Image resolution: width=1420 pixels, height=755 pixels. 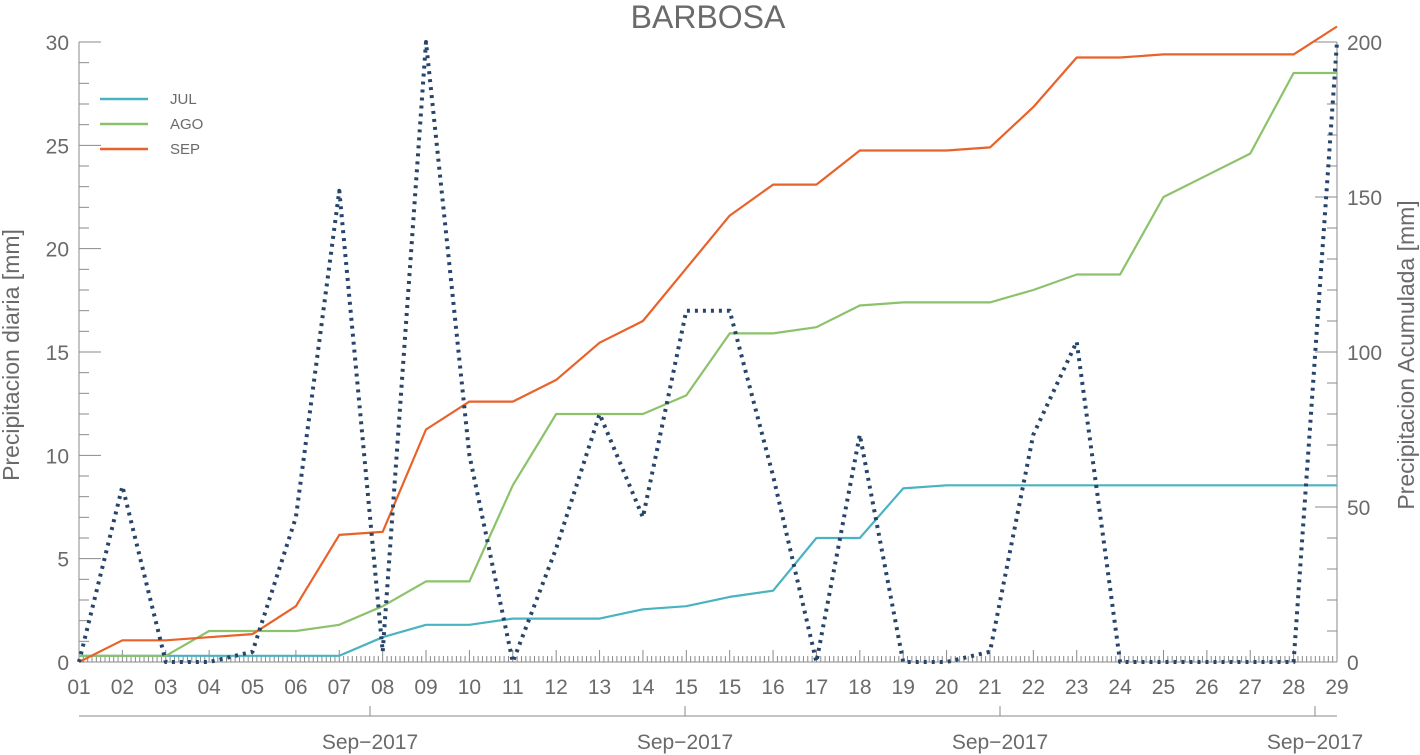 I want to click on left-tick-label: 30, so click(x=57, y=43).